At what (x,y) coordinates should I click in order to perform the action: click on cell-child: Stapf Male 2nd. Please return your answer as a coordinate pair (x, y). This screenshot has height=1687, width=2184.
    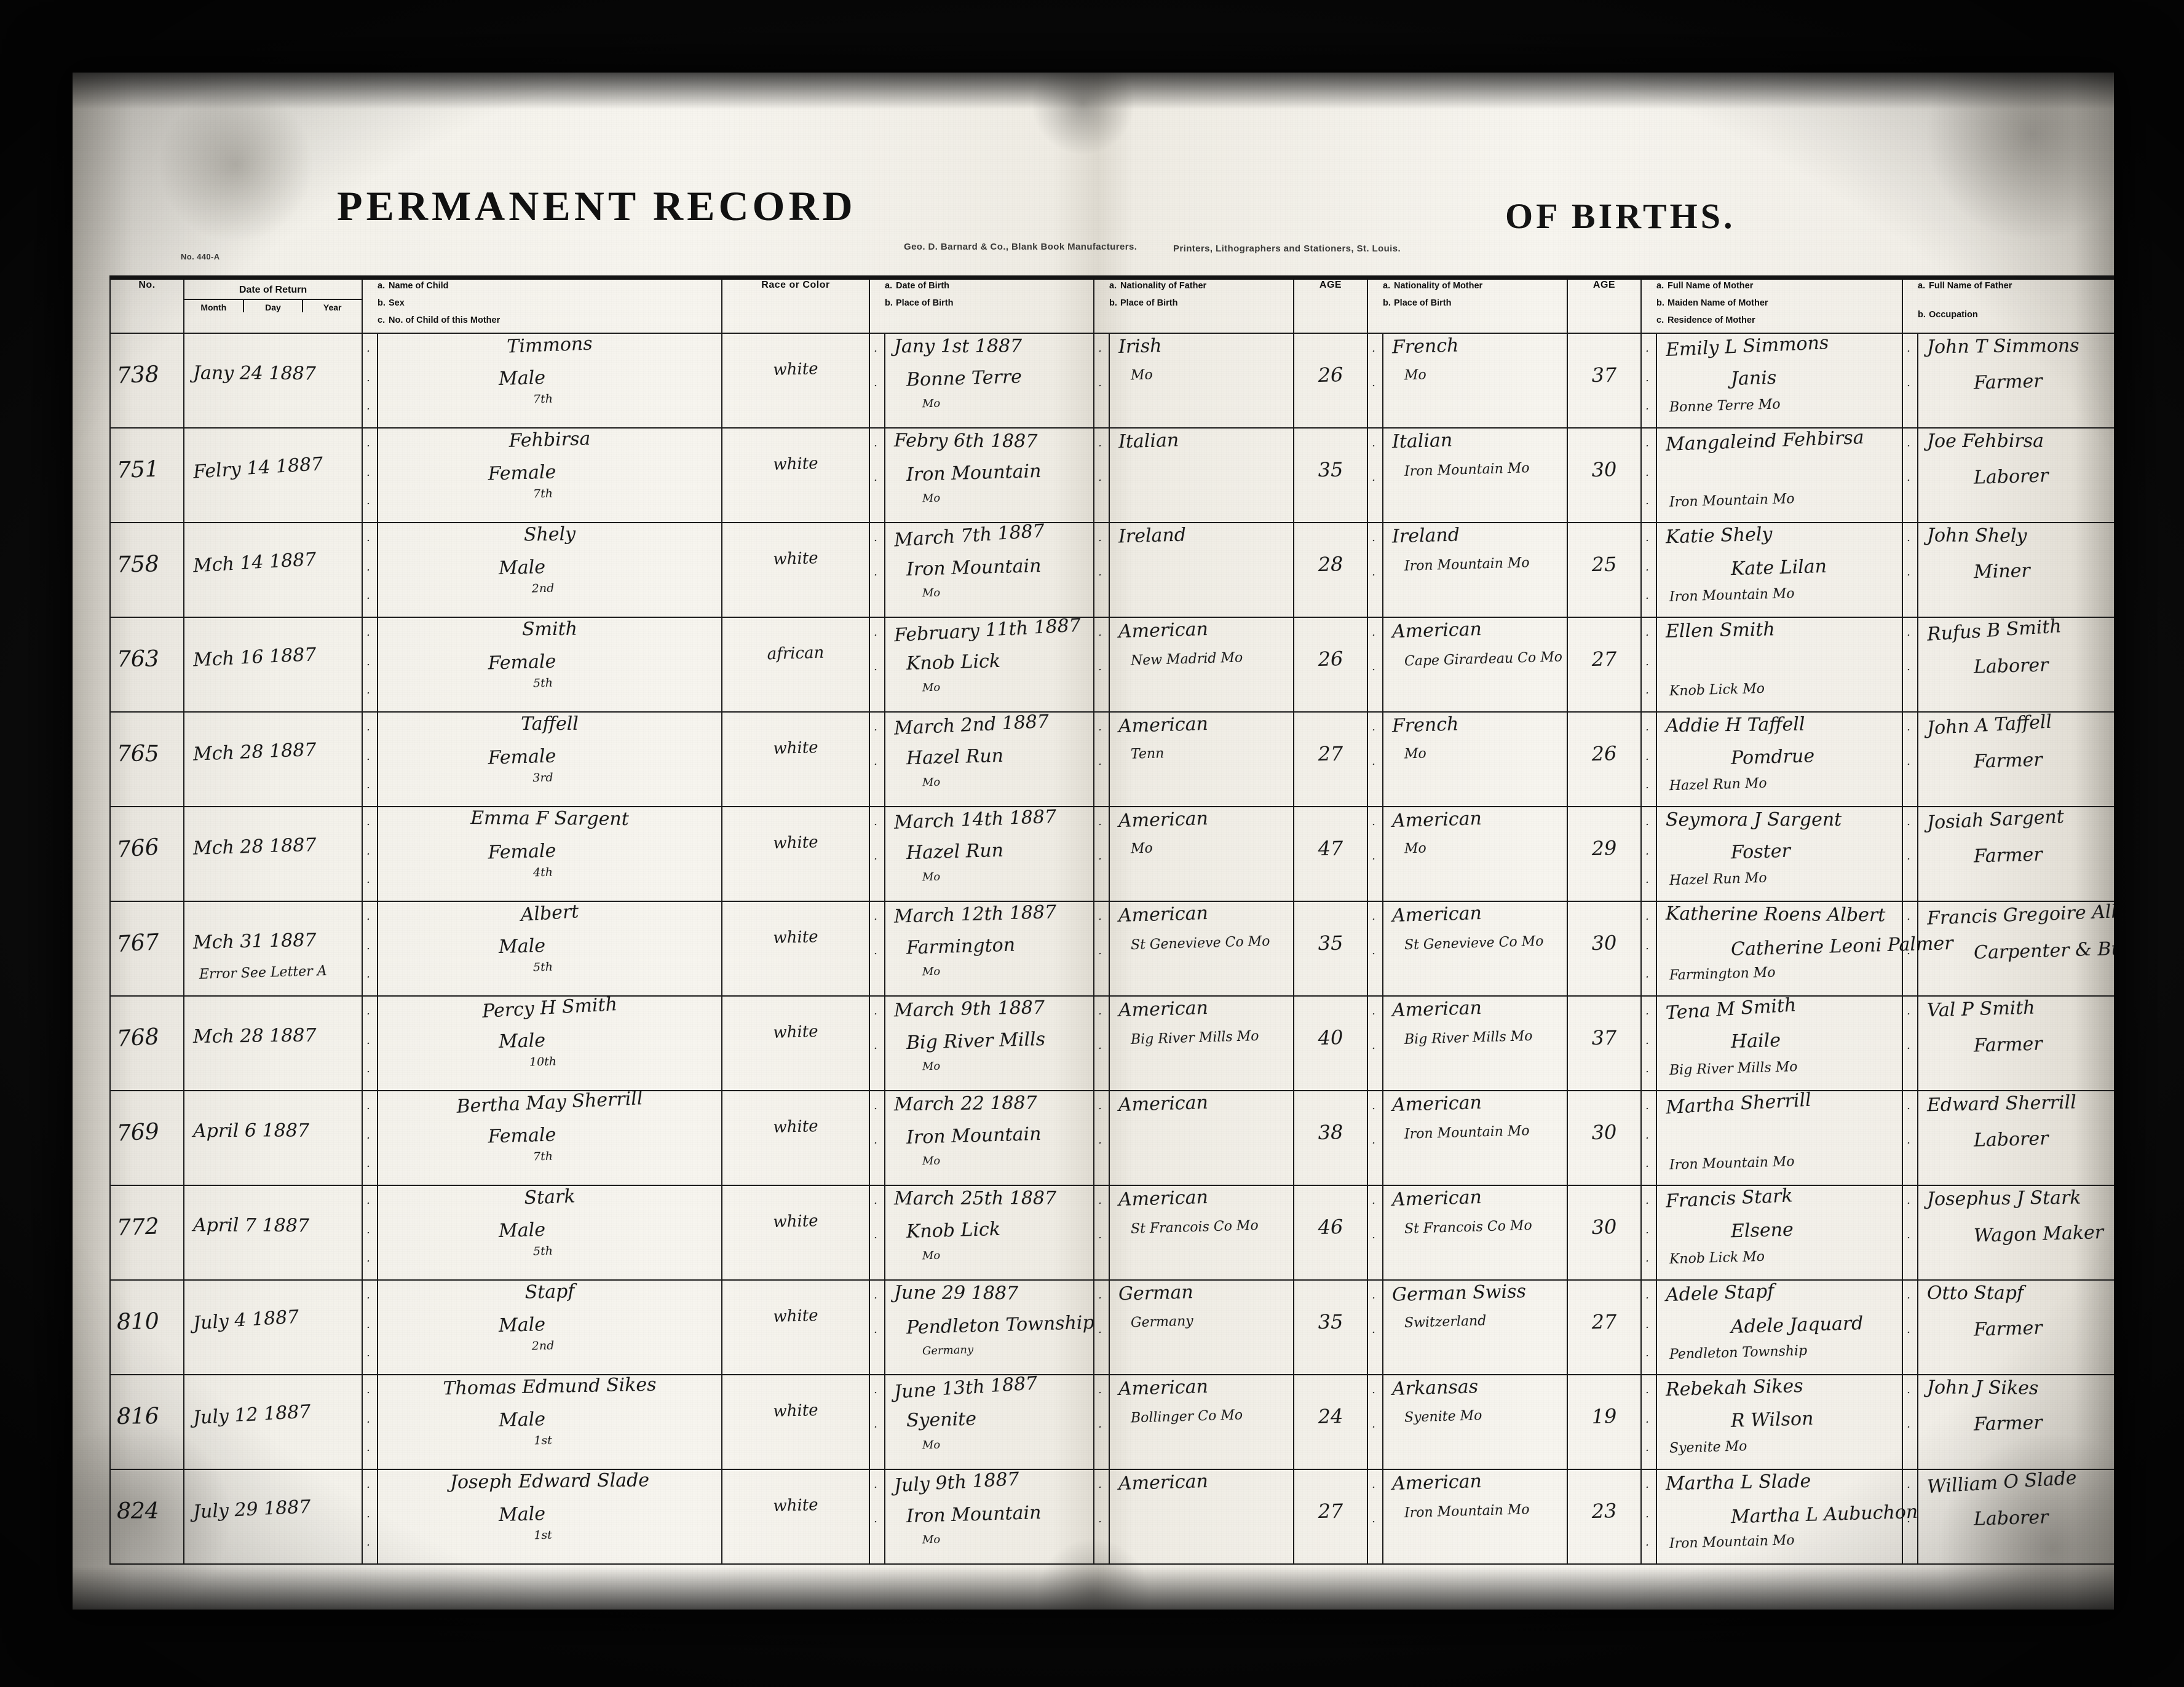
    Looking at the image, I should click on (550, 1327).